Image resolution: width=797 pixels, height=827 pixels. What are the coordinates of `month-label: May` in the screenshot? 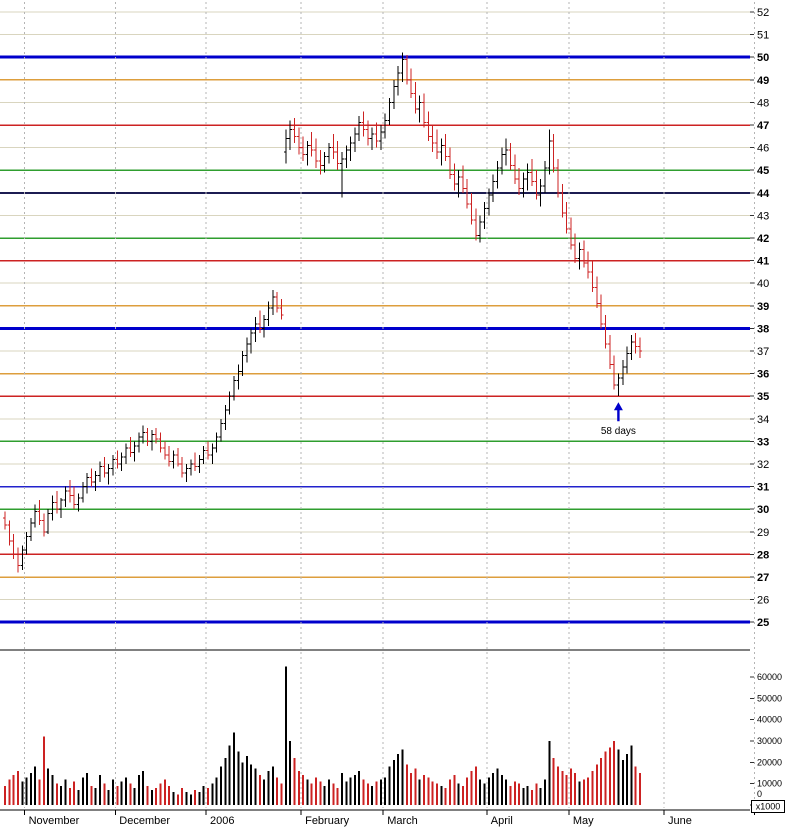 It's located at (583, 821).